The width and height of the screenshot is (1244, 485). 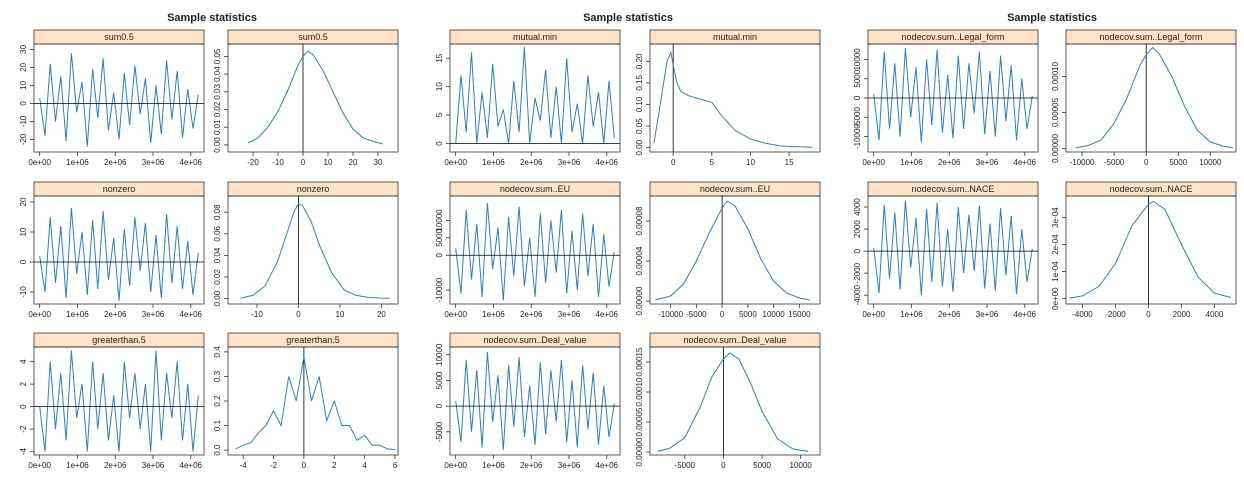 I want to click on panel-title: nodecov.sum..Legal_form, so click(x=1151, y=37).